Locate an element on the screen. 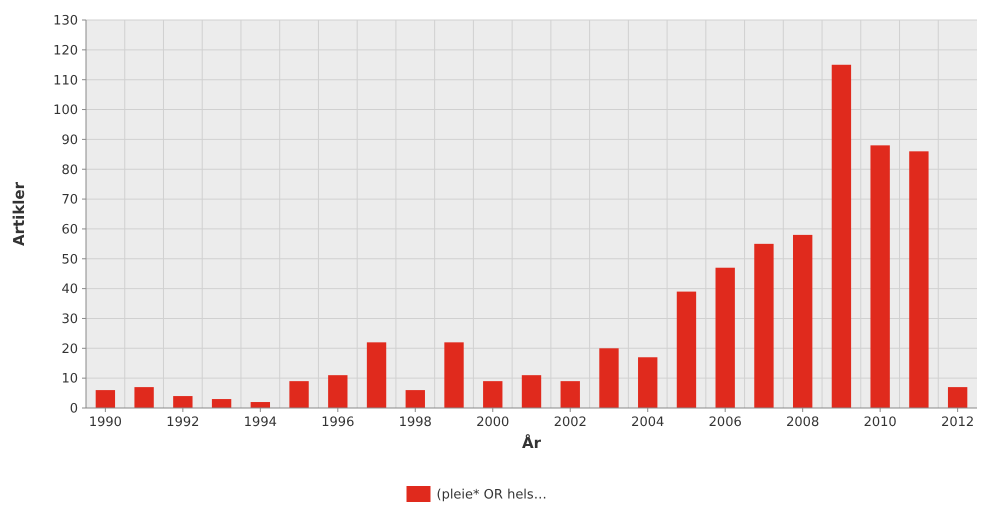  y-tick-label: 130 is located at coordinates (65, 21).